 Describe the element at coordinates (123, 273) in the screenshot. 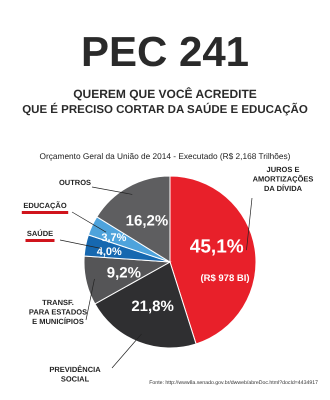

I see `data-label: 9,2%` at that location.